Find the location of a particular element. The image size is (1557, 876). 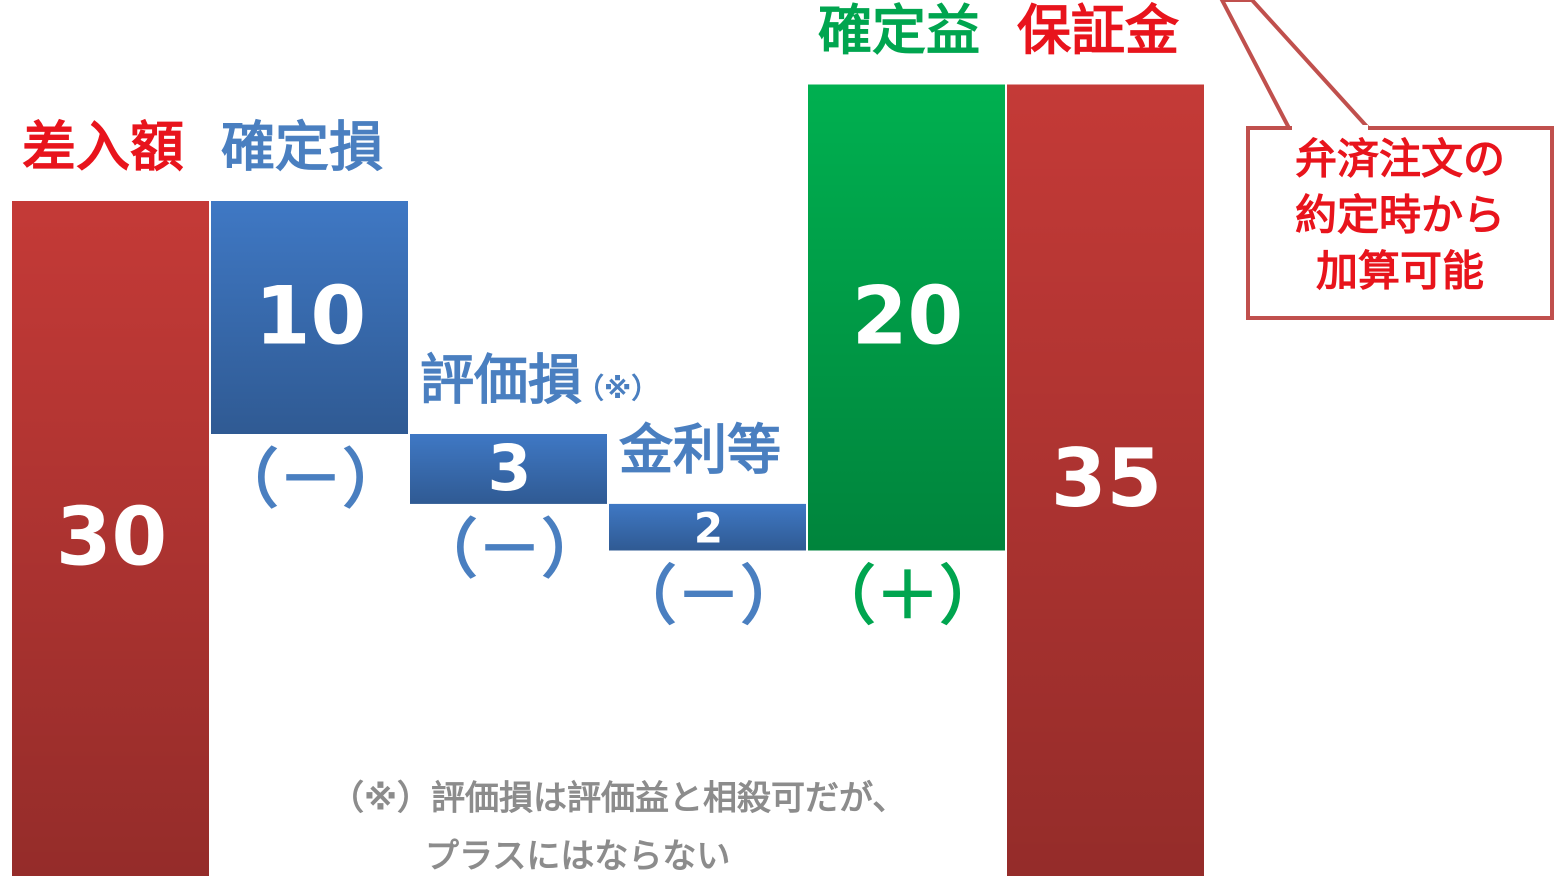

value-label: 2 is located at coordinates (708, 528).